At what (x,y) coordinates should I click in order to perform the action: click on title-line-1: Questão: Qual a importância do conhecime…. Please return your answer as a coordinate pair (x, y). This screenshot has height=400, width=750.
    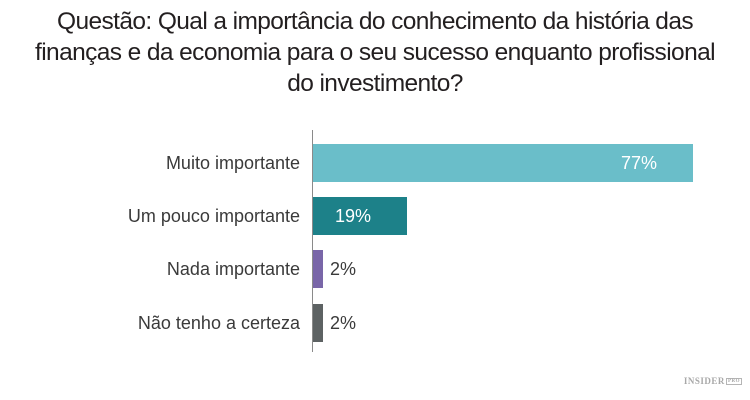
    Looking at the image, I should click on (375, 21).